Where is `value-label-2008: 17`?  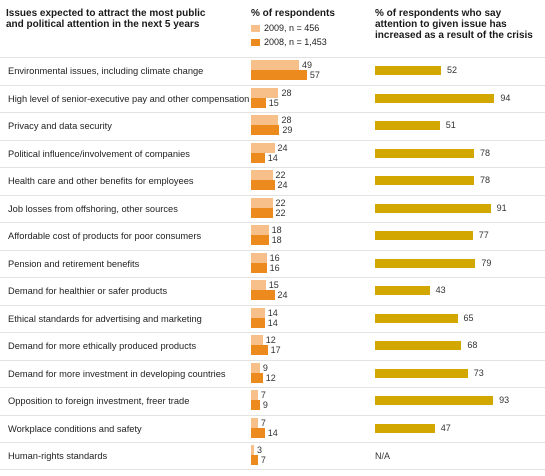 value-label-2008: 17 is located at coordinates (275, 350).